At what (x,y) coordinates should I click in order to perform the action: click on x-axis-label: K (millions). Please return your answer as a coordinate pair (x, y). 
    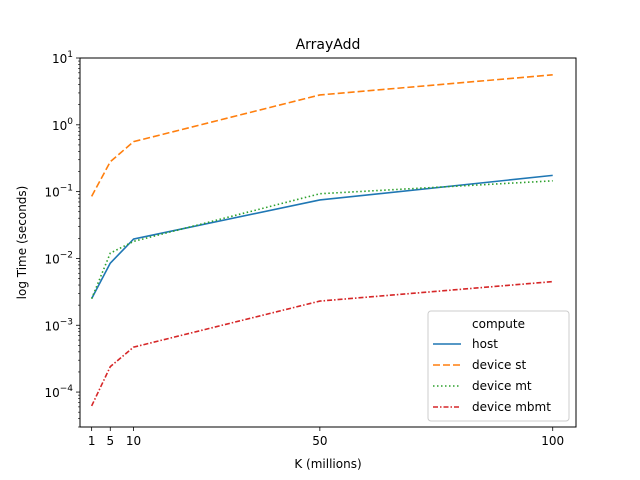
    Looking at the image, I should click on (327, 464).